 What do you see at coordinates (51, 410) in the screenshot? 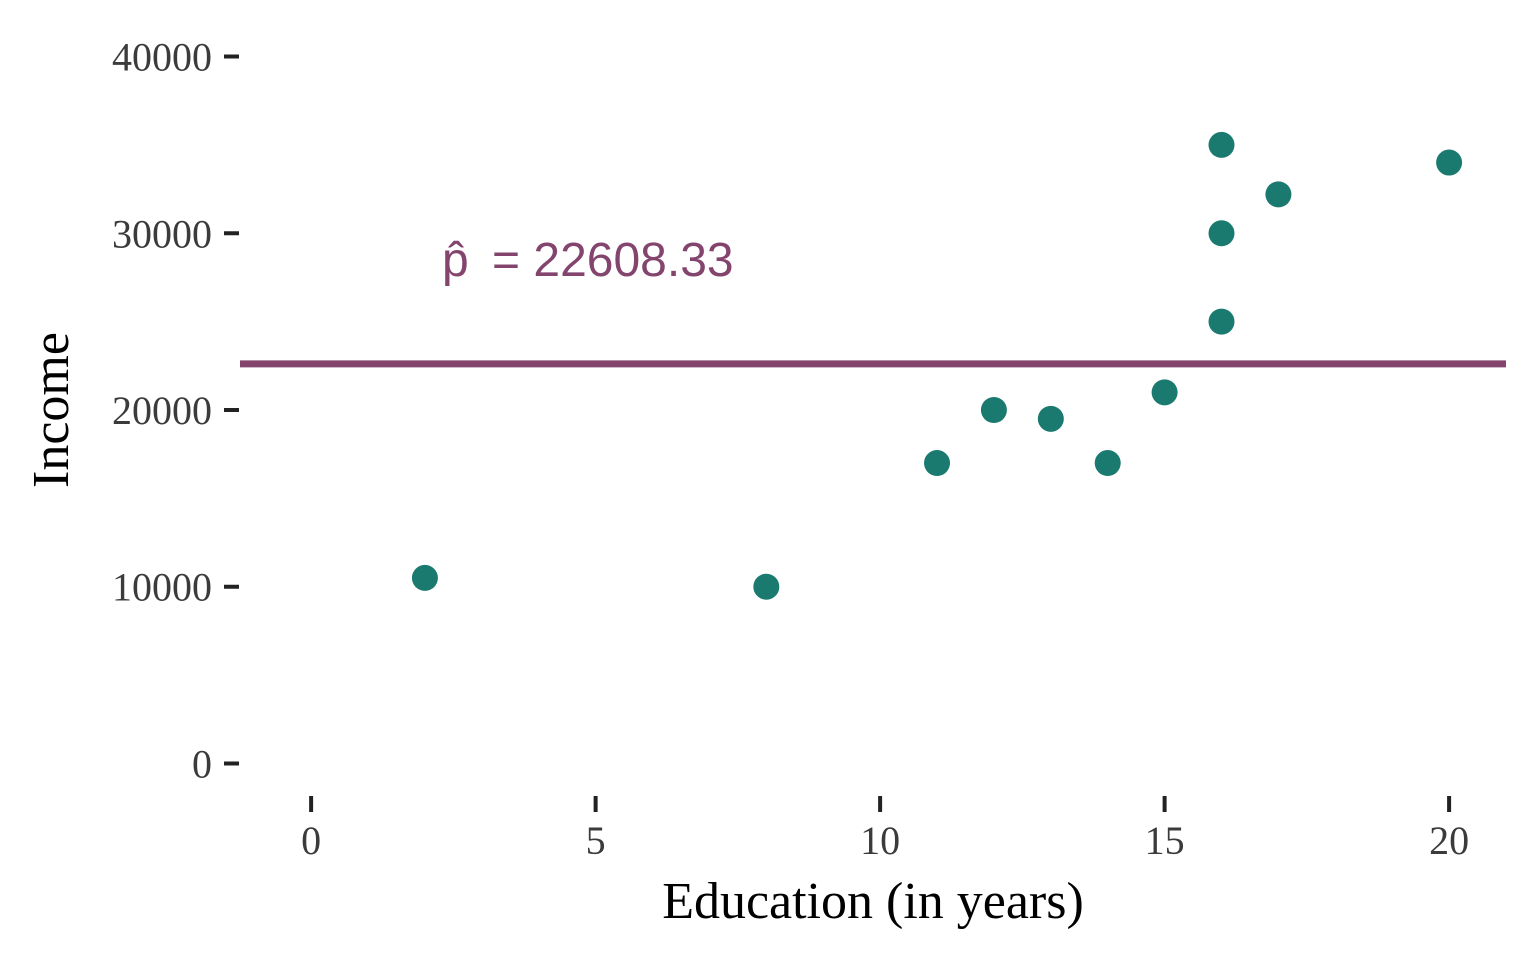
I see `y-axis-title: Income` at bounding box center [51, 410].